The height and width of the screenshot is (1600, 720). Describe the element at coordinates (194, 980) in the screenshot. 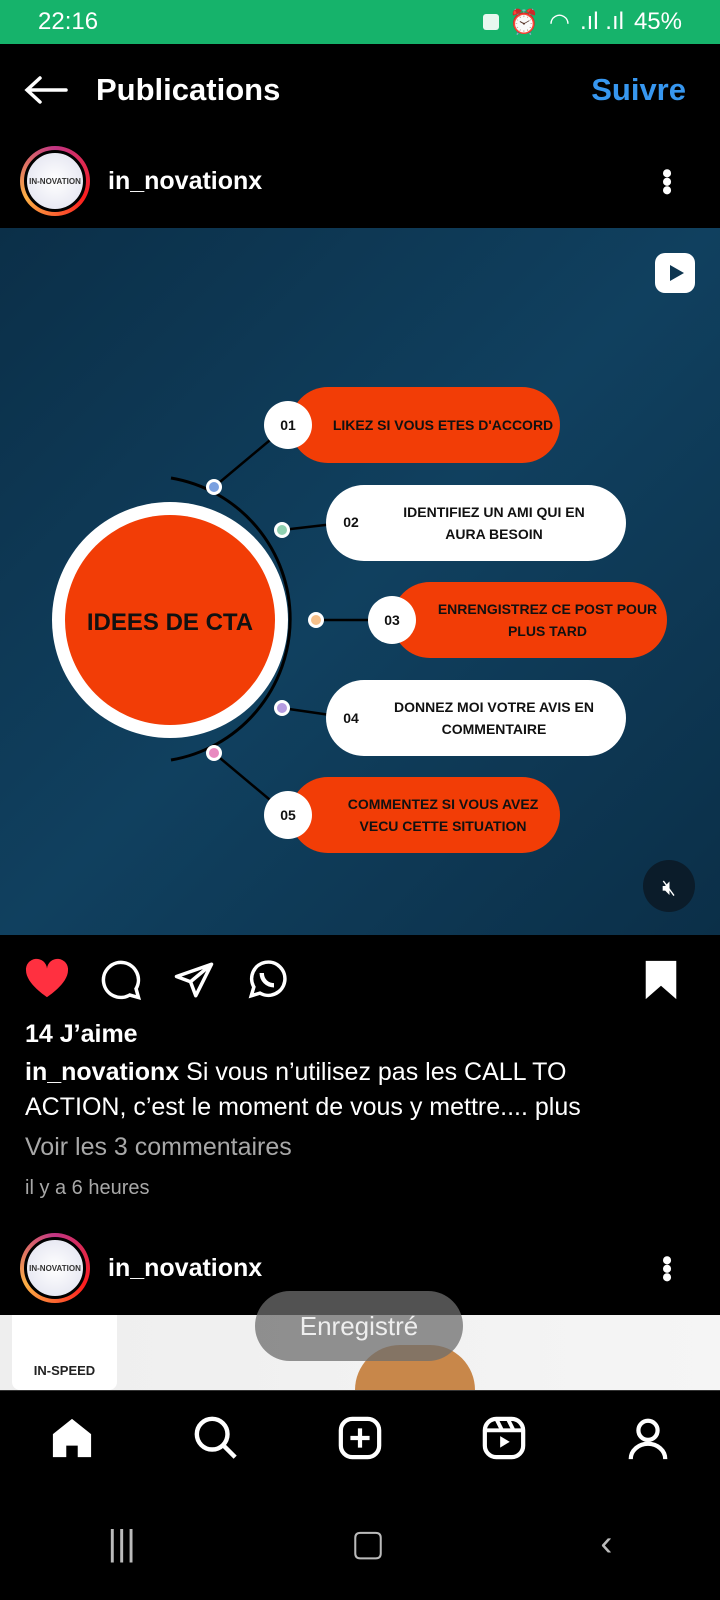

I see `share-icon` at that location.